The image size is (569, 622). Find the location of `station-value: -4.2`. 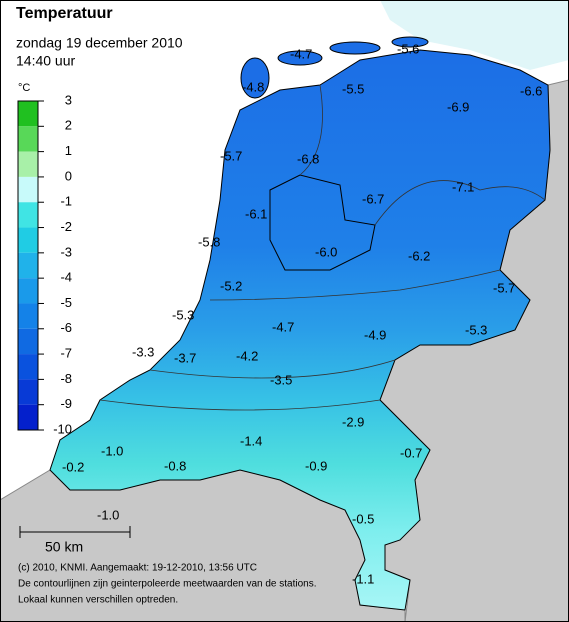

station-value: -4.2 is located at coordinates (247, 355).